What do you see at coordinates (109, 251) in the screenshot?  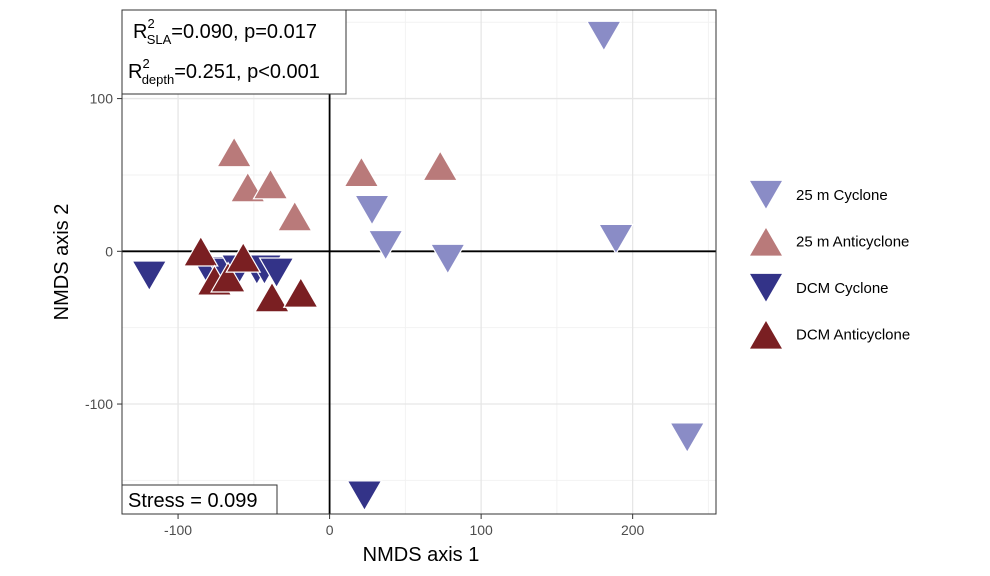 I see `y-tick-label: 0` at bounding box center [109, 251].